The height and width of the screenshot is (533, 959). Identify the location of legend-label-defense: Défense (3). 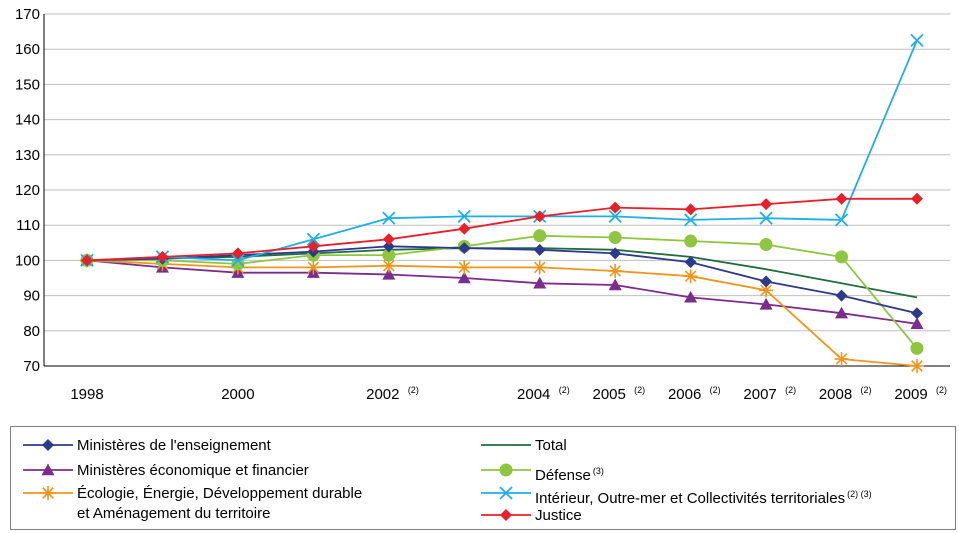
(569, 473).